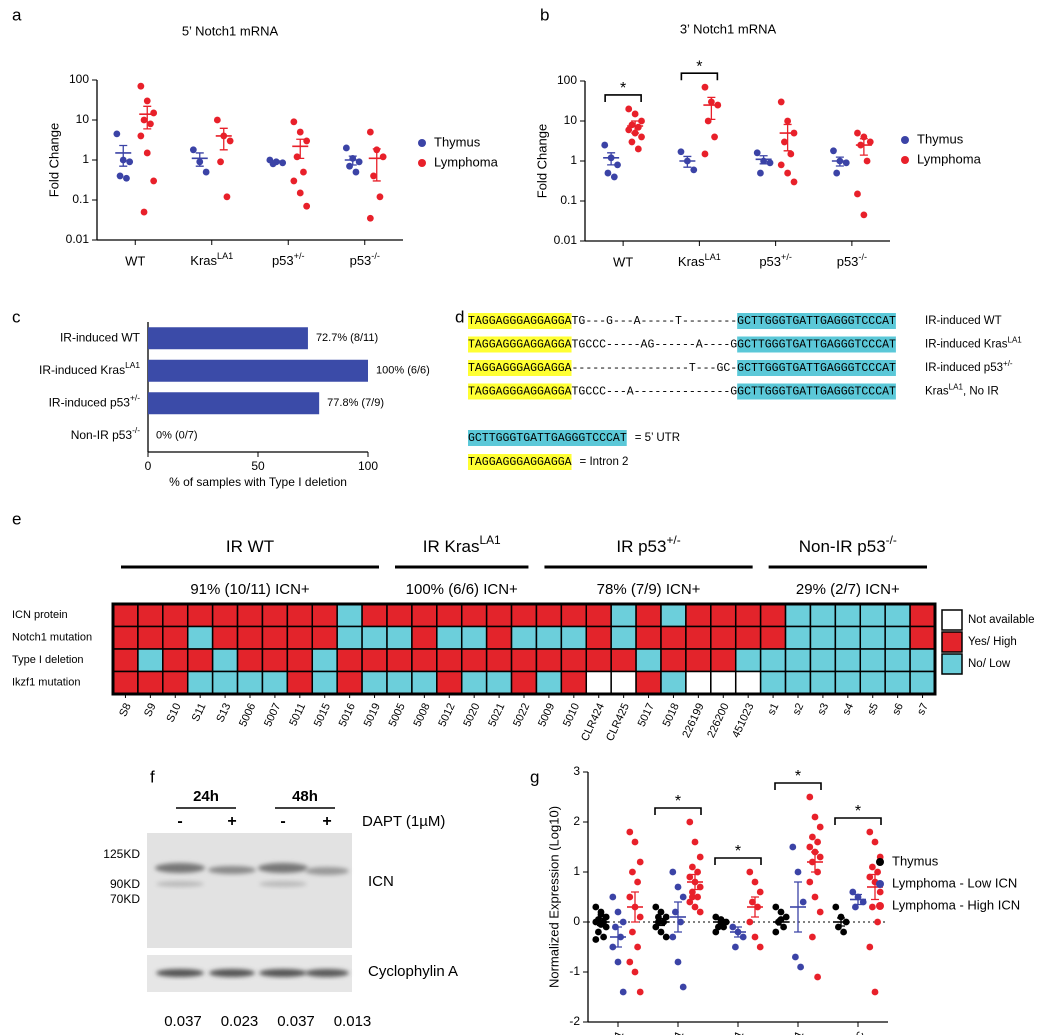 This screenshot has height=1035, width=1050. What do you see at coordinates (125, 884) in the screenshot?
I see `marker-label: 90KD` at bounding box center [125, 884].